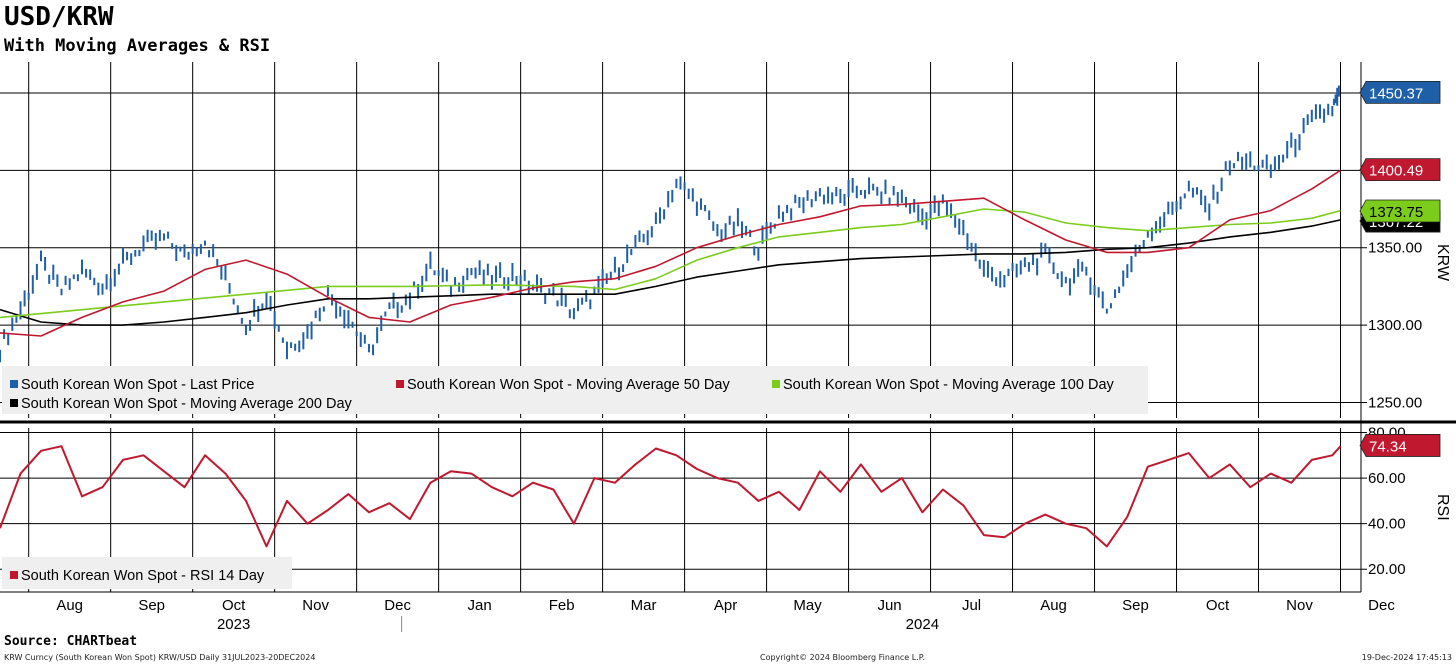  What do you see at coordinates (670, 272) in the screenshot?
I see `ma200-line` at bounding box center [670, 272].